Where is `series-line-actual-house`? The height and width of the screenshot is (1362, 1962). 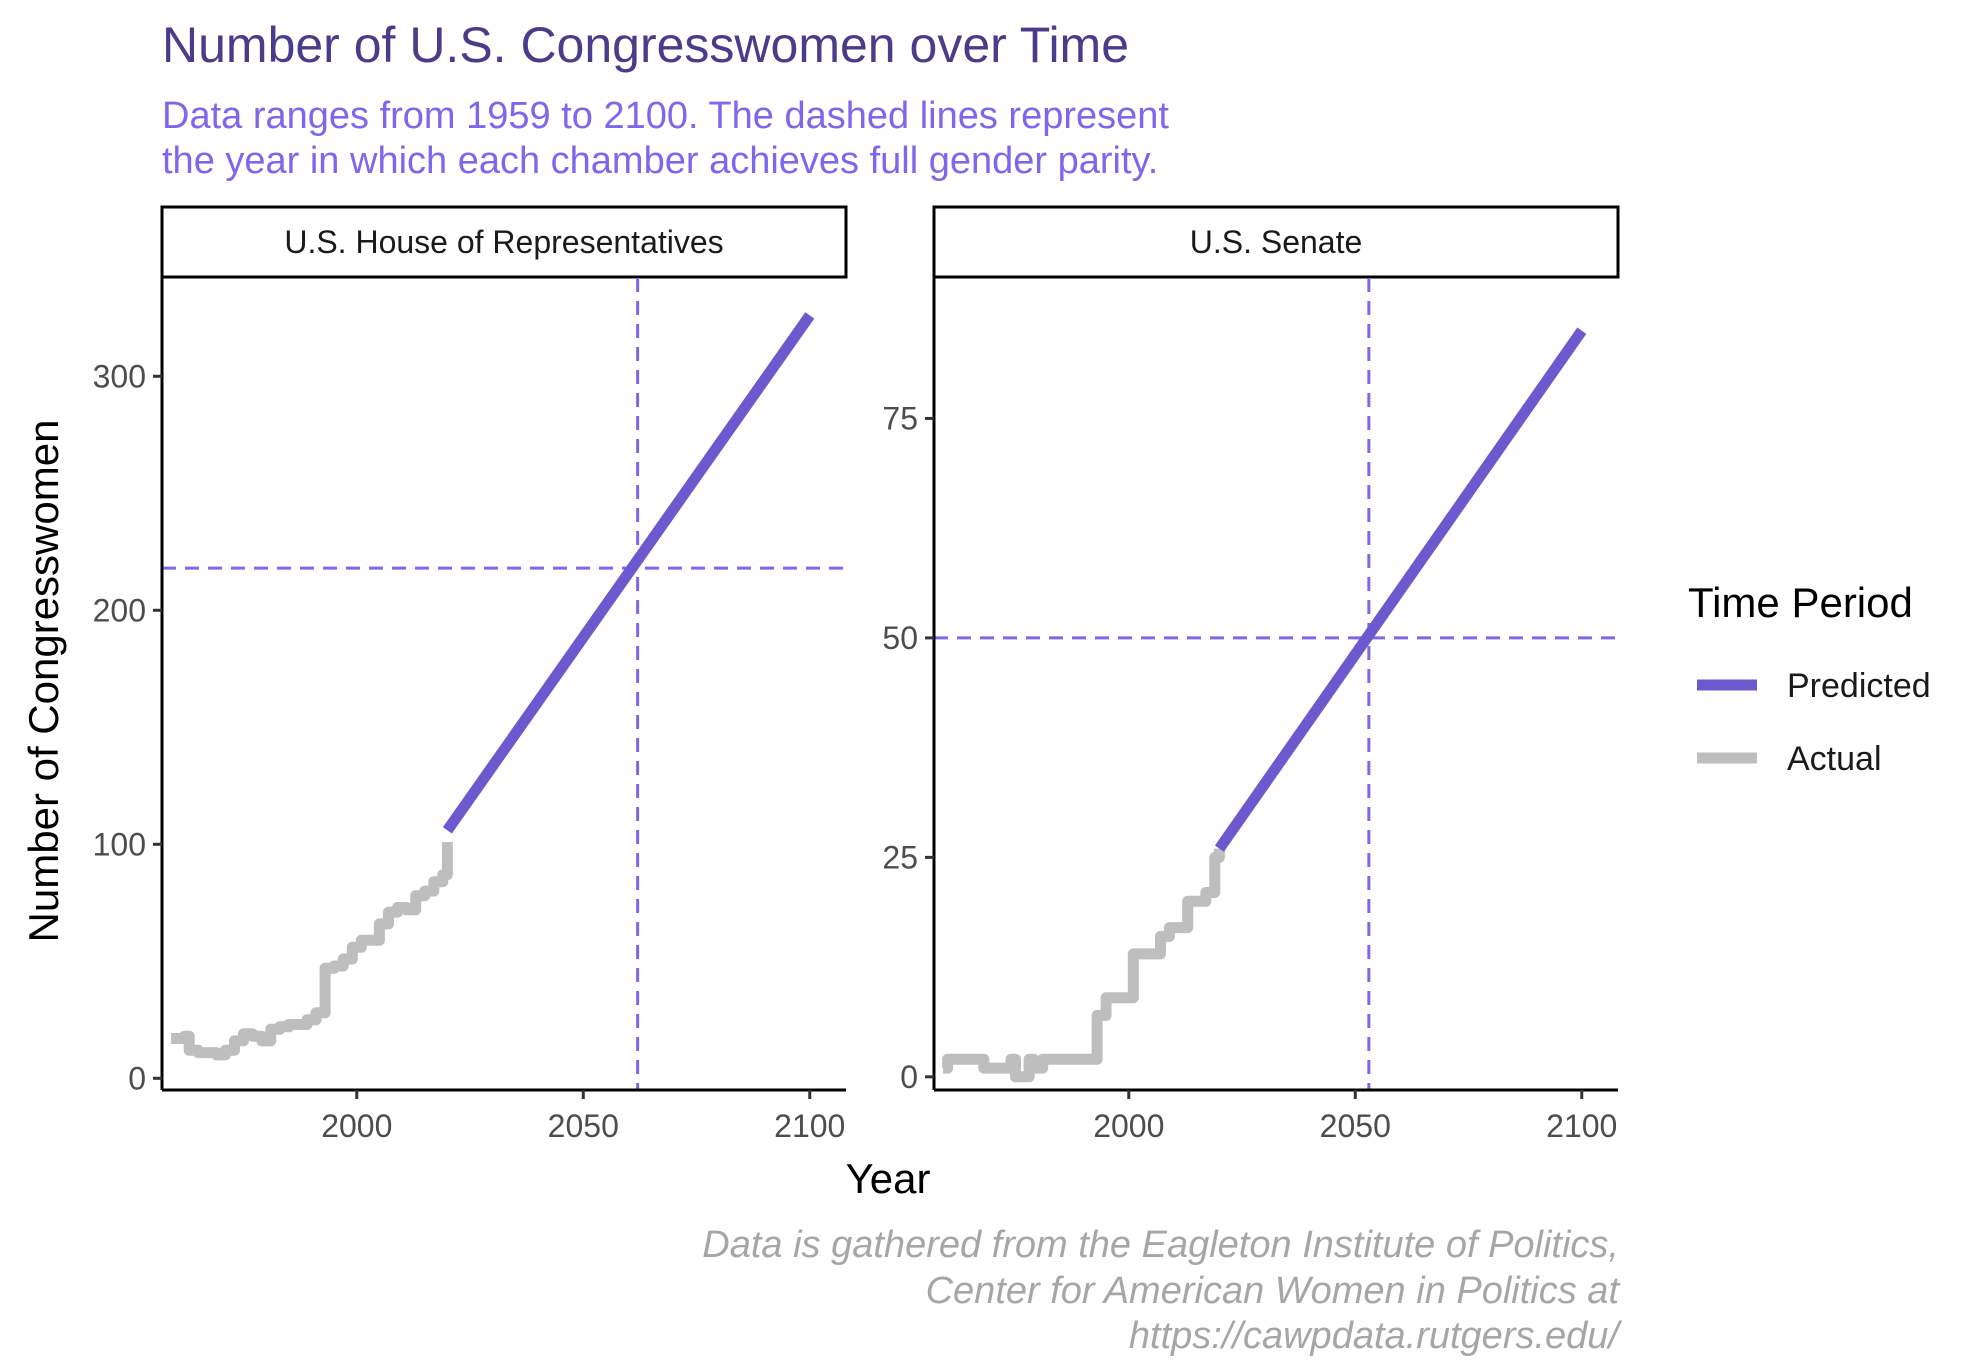 series-line-actual-house is located at coordinates (312, 951).